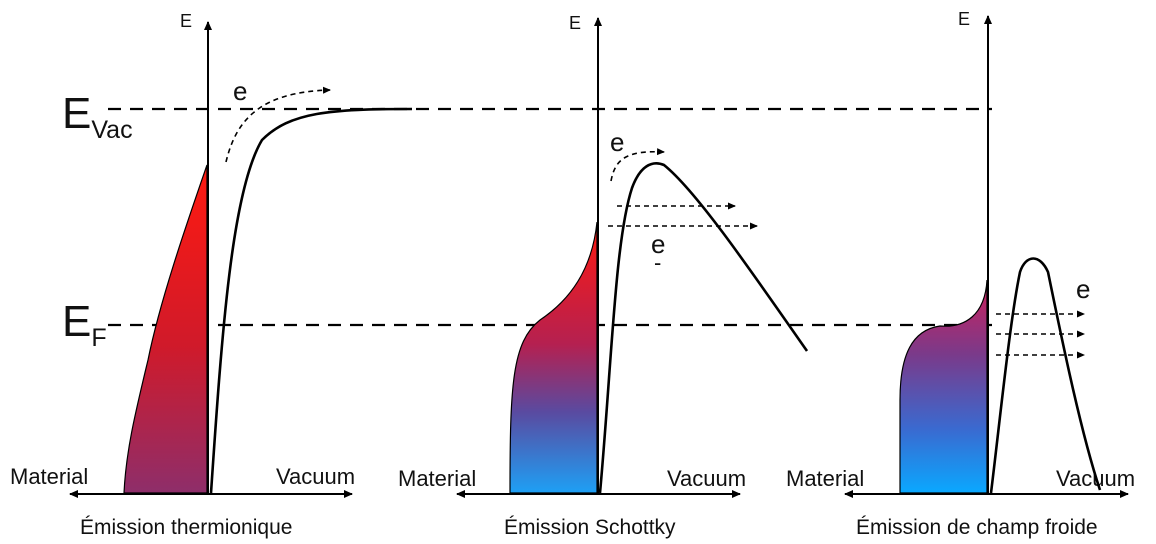  What do you see at coordinates (637, 165) in the screenshot?
I see `electron-trajectory-arrow` at bounding box center [637, 165].